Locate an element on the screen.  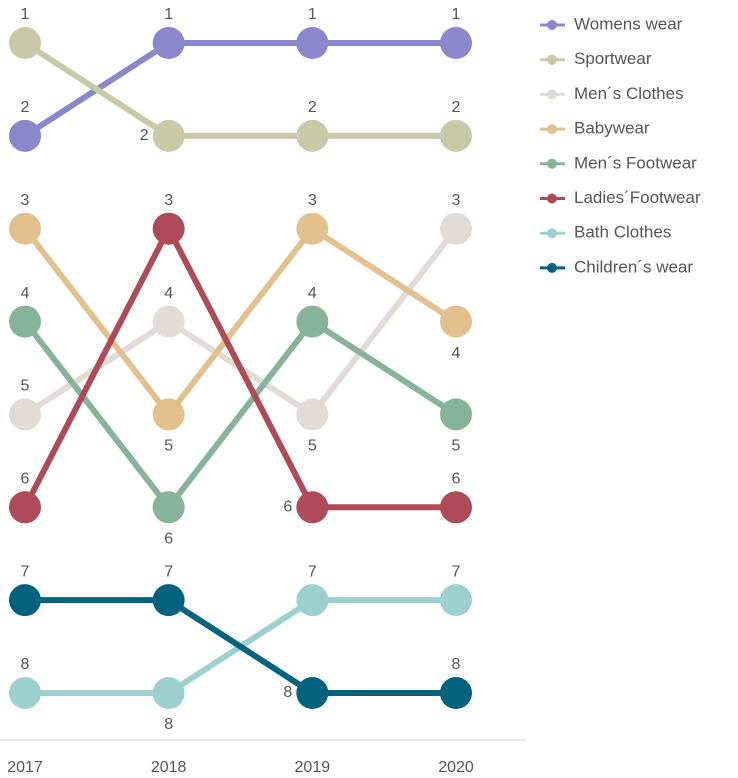
legend-label: Children´s wear is located at coordinates (633, 266).